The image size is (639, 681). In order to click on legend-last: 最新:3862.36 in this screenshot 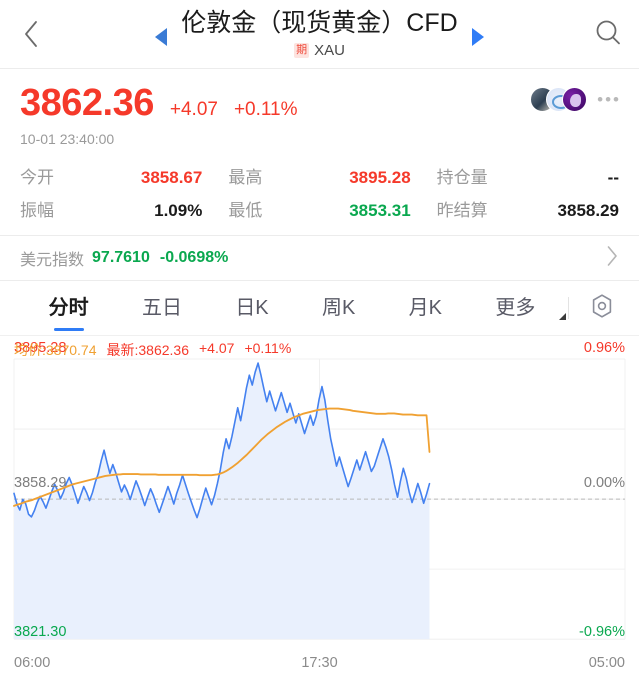, I will do `click(148, 350)`.